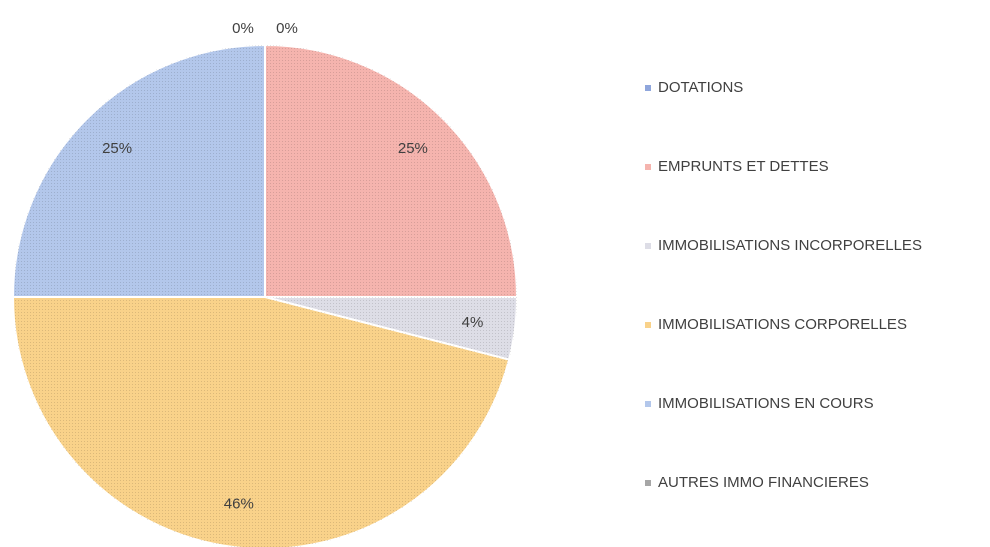 This screenshot has width=990, height=547. Describe the element at coordinates (782, 324) in the screenshot. I see `legend-label: IMMOBILISATIONS CORPORELLES` at that location.